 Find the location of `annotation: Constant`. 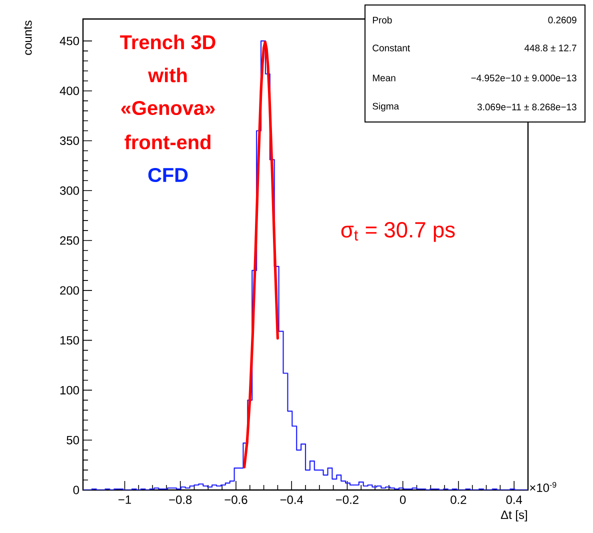

annotation: Constant is located at coordinates (391, 48).